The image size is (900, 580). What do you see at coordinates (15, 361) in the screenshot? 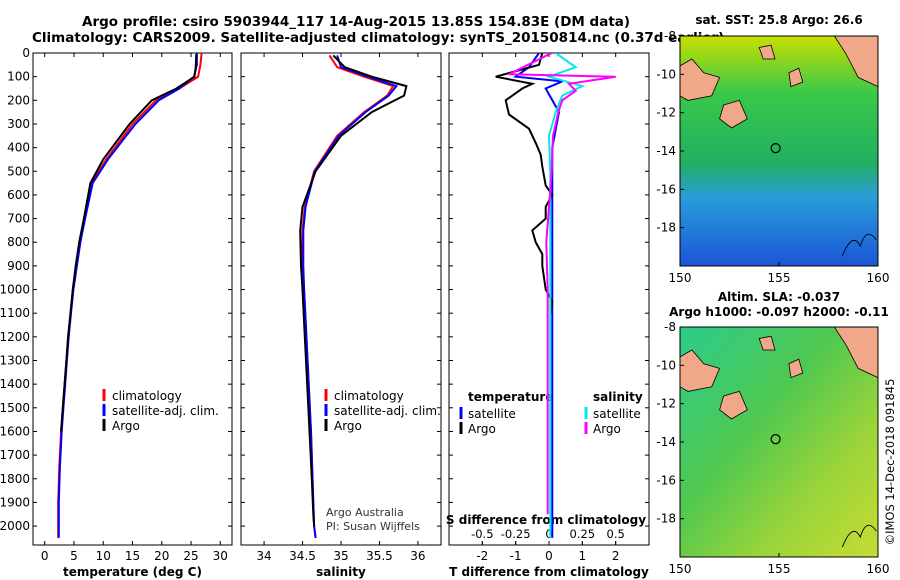
I see `depth-tick-label: 1300` at bounding box center [15, 361].